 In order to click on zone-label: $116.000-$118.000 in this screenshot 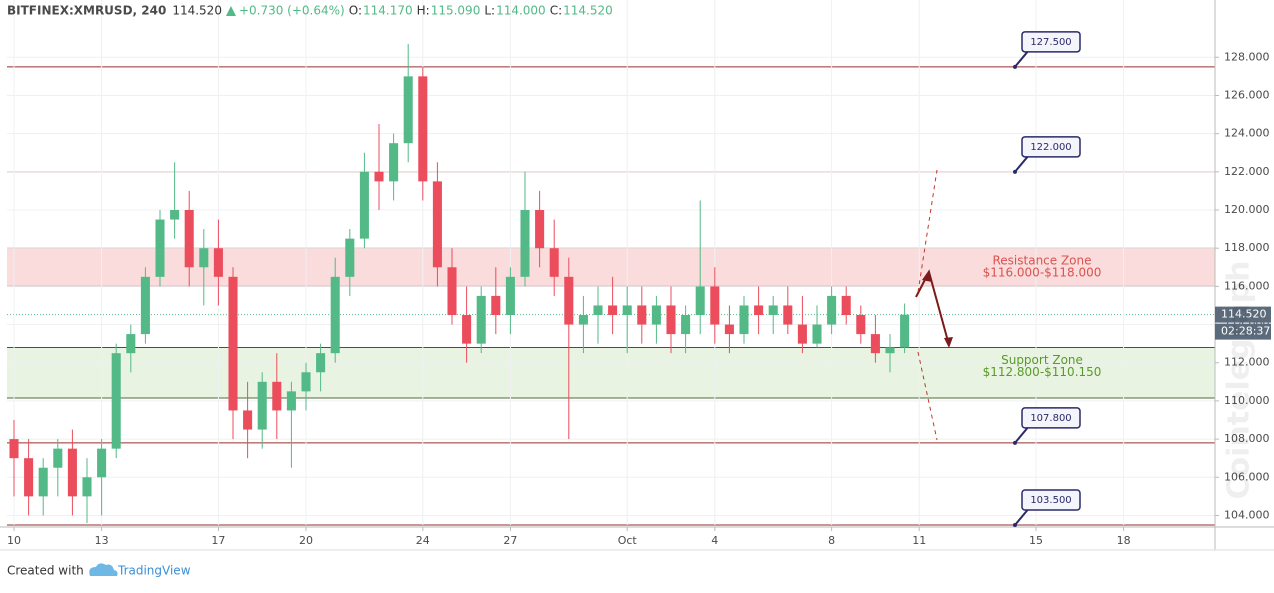, I will do `click(1042, 273)`.